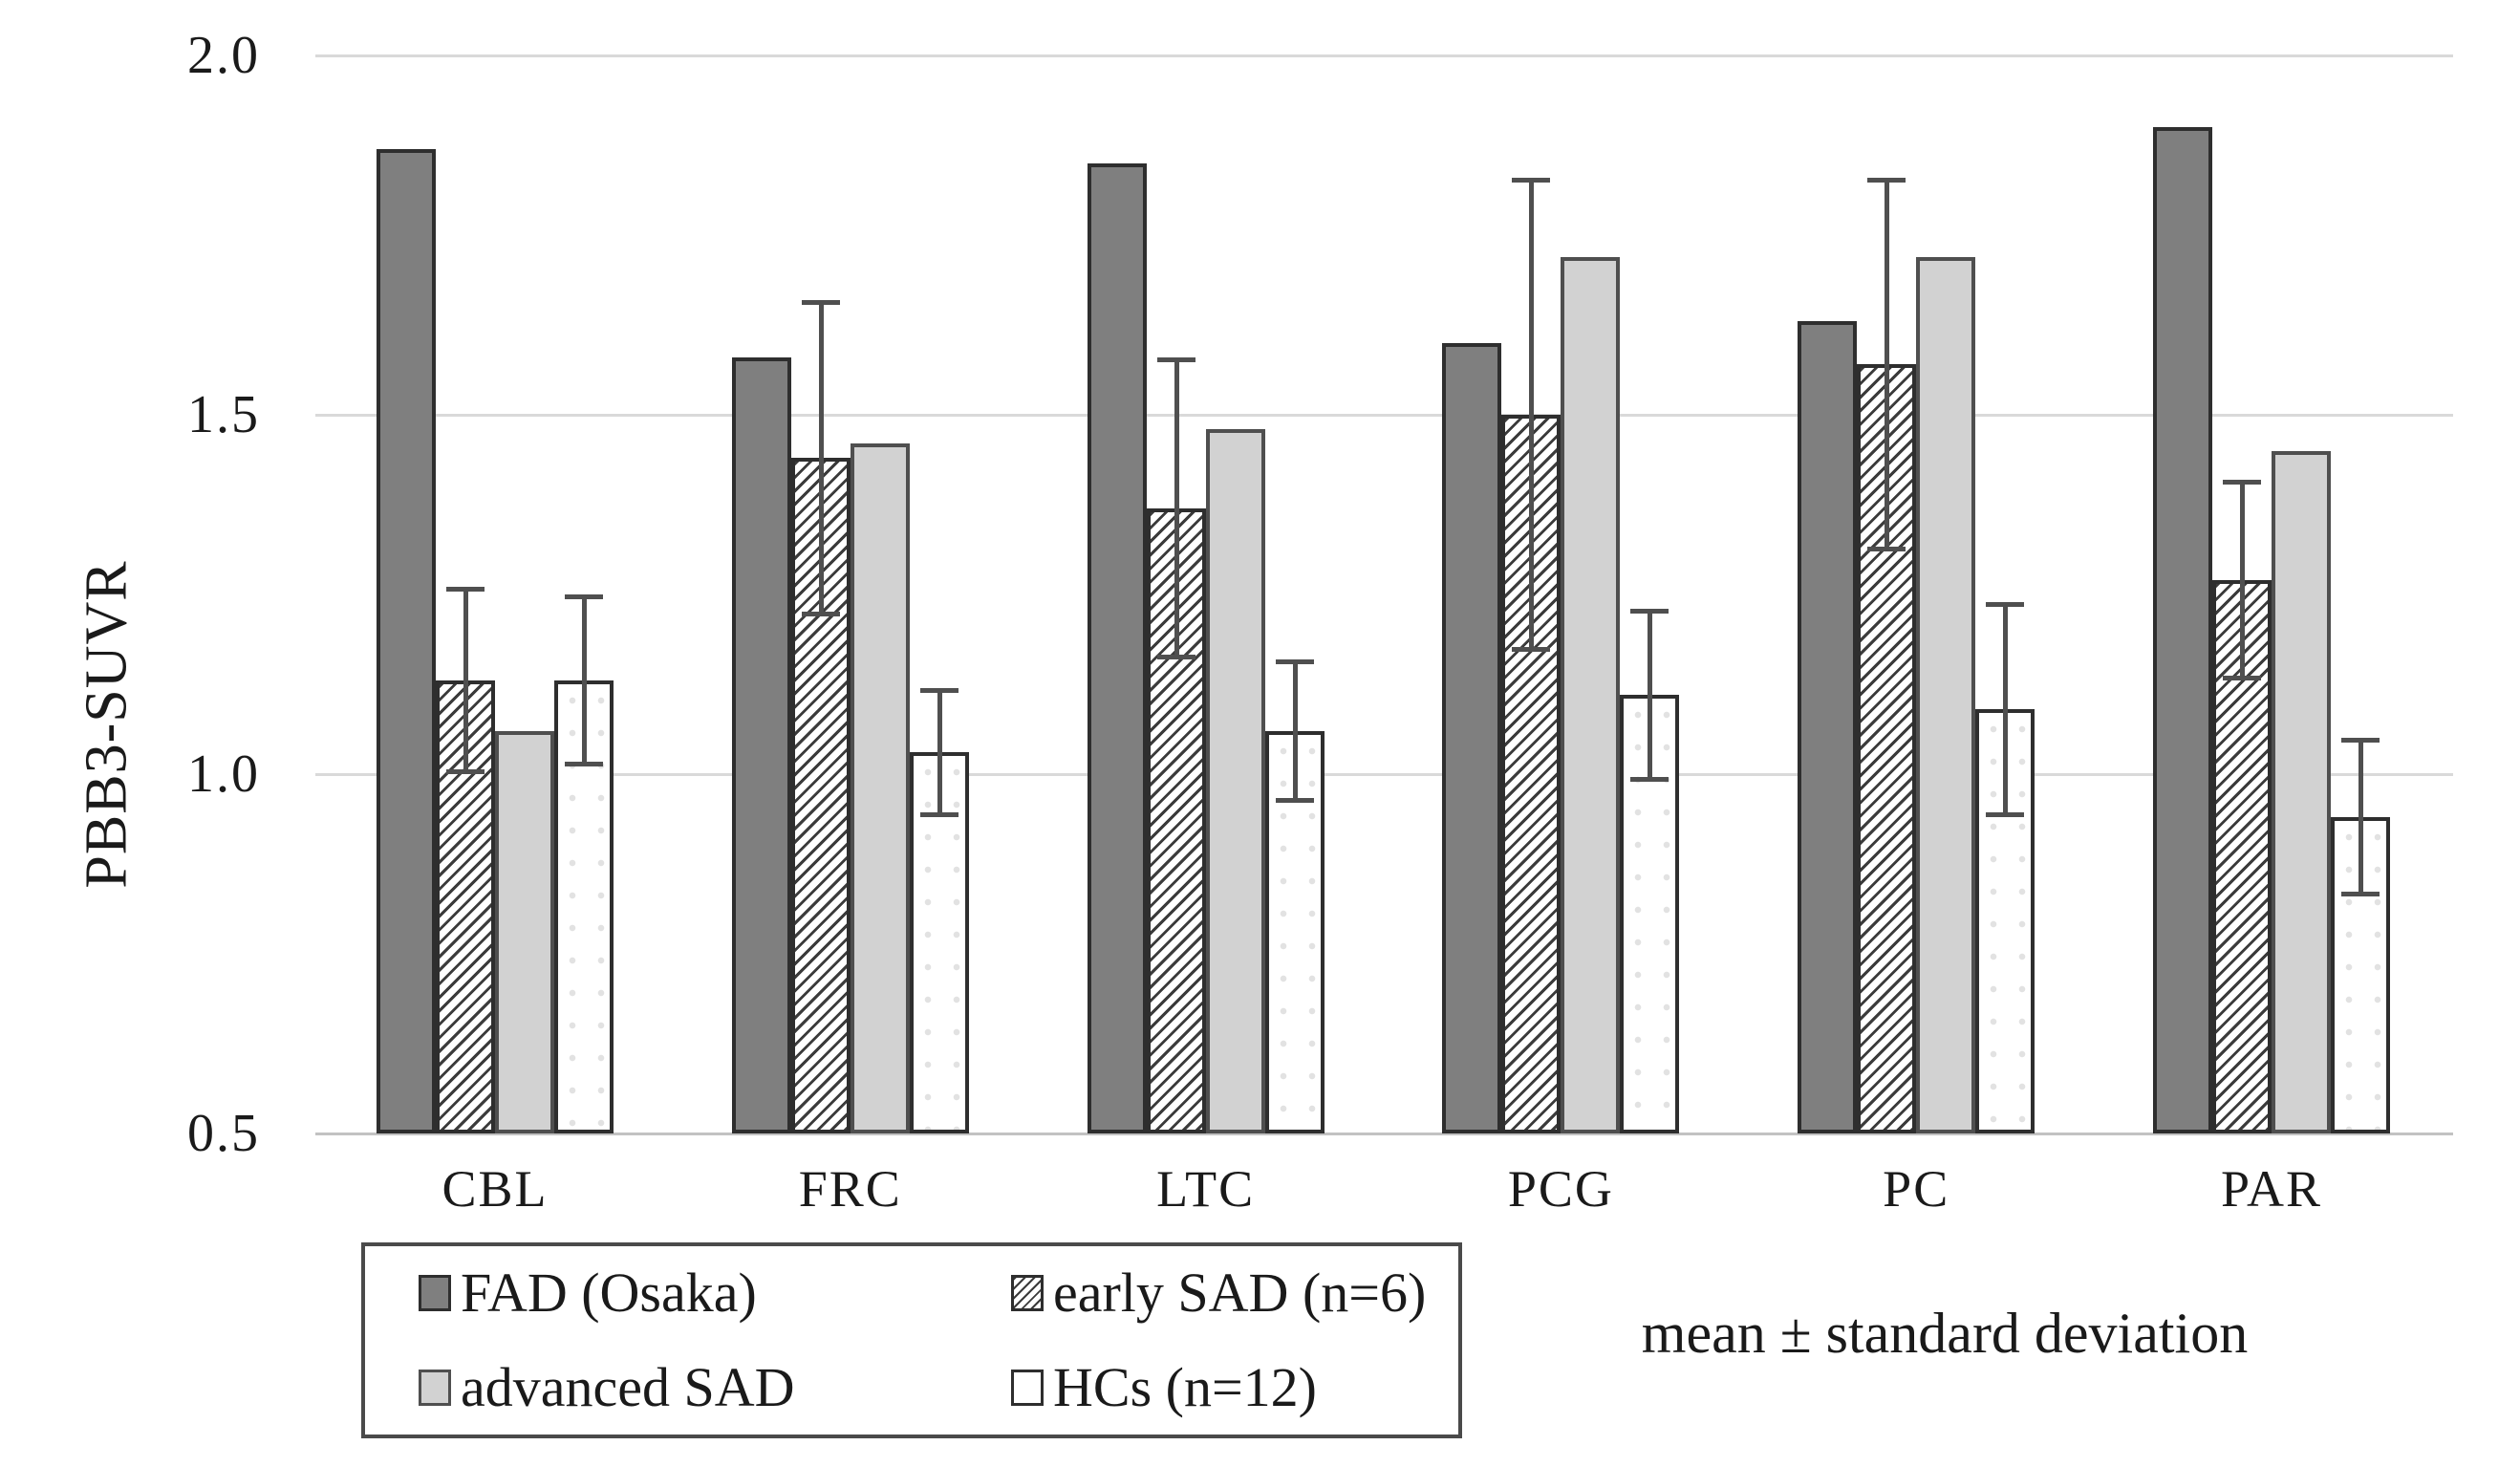 The width and height of the screenshot is (2520, 1467). I want to click on bar-solid-light-PCG, so click(1591, 694).